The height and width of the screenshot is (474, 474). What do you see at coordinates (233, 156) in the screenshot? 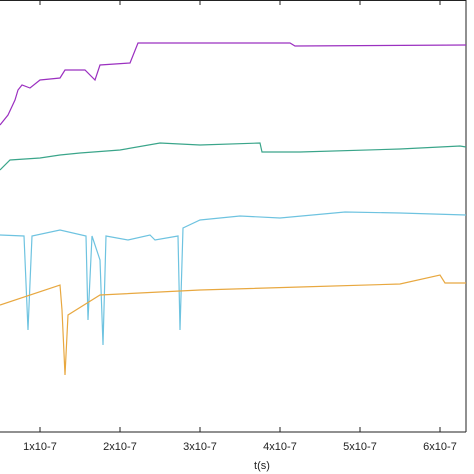
I see `series-line` at bounding box center [233, 156].